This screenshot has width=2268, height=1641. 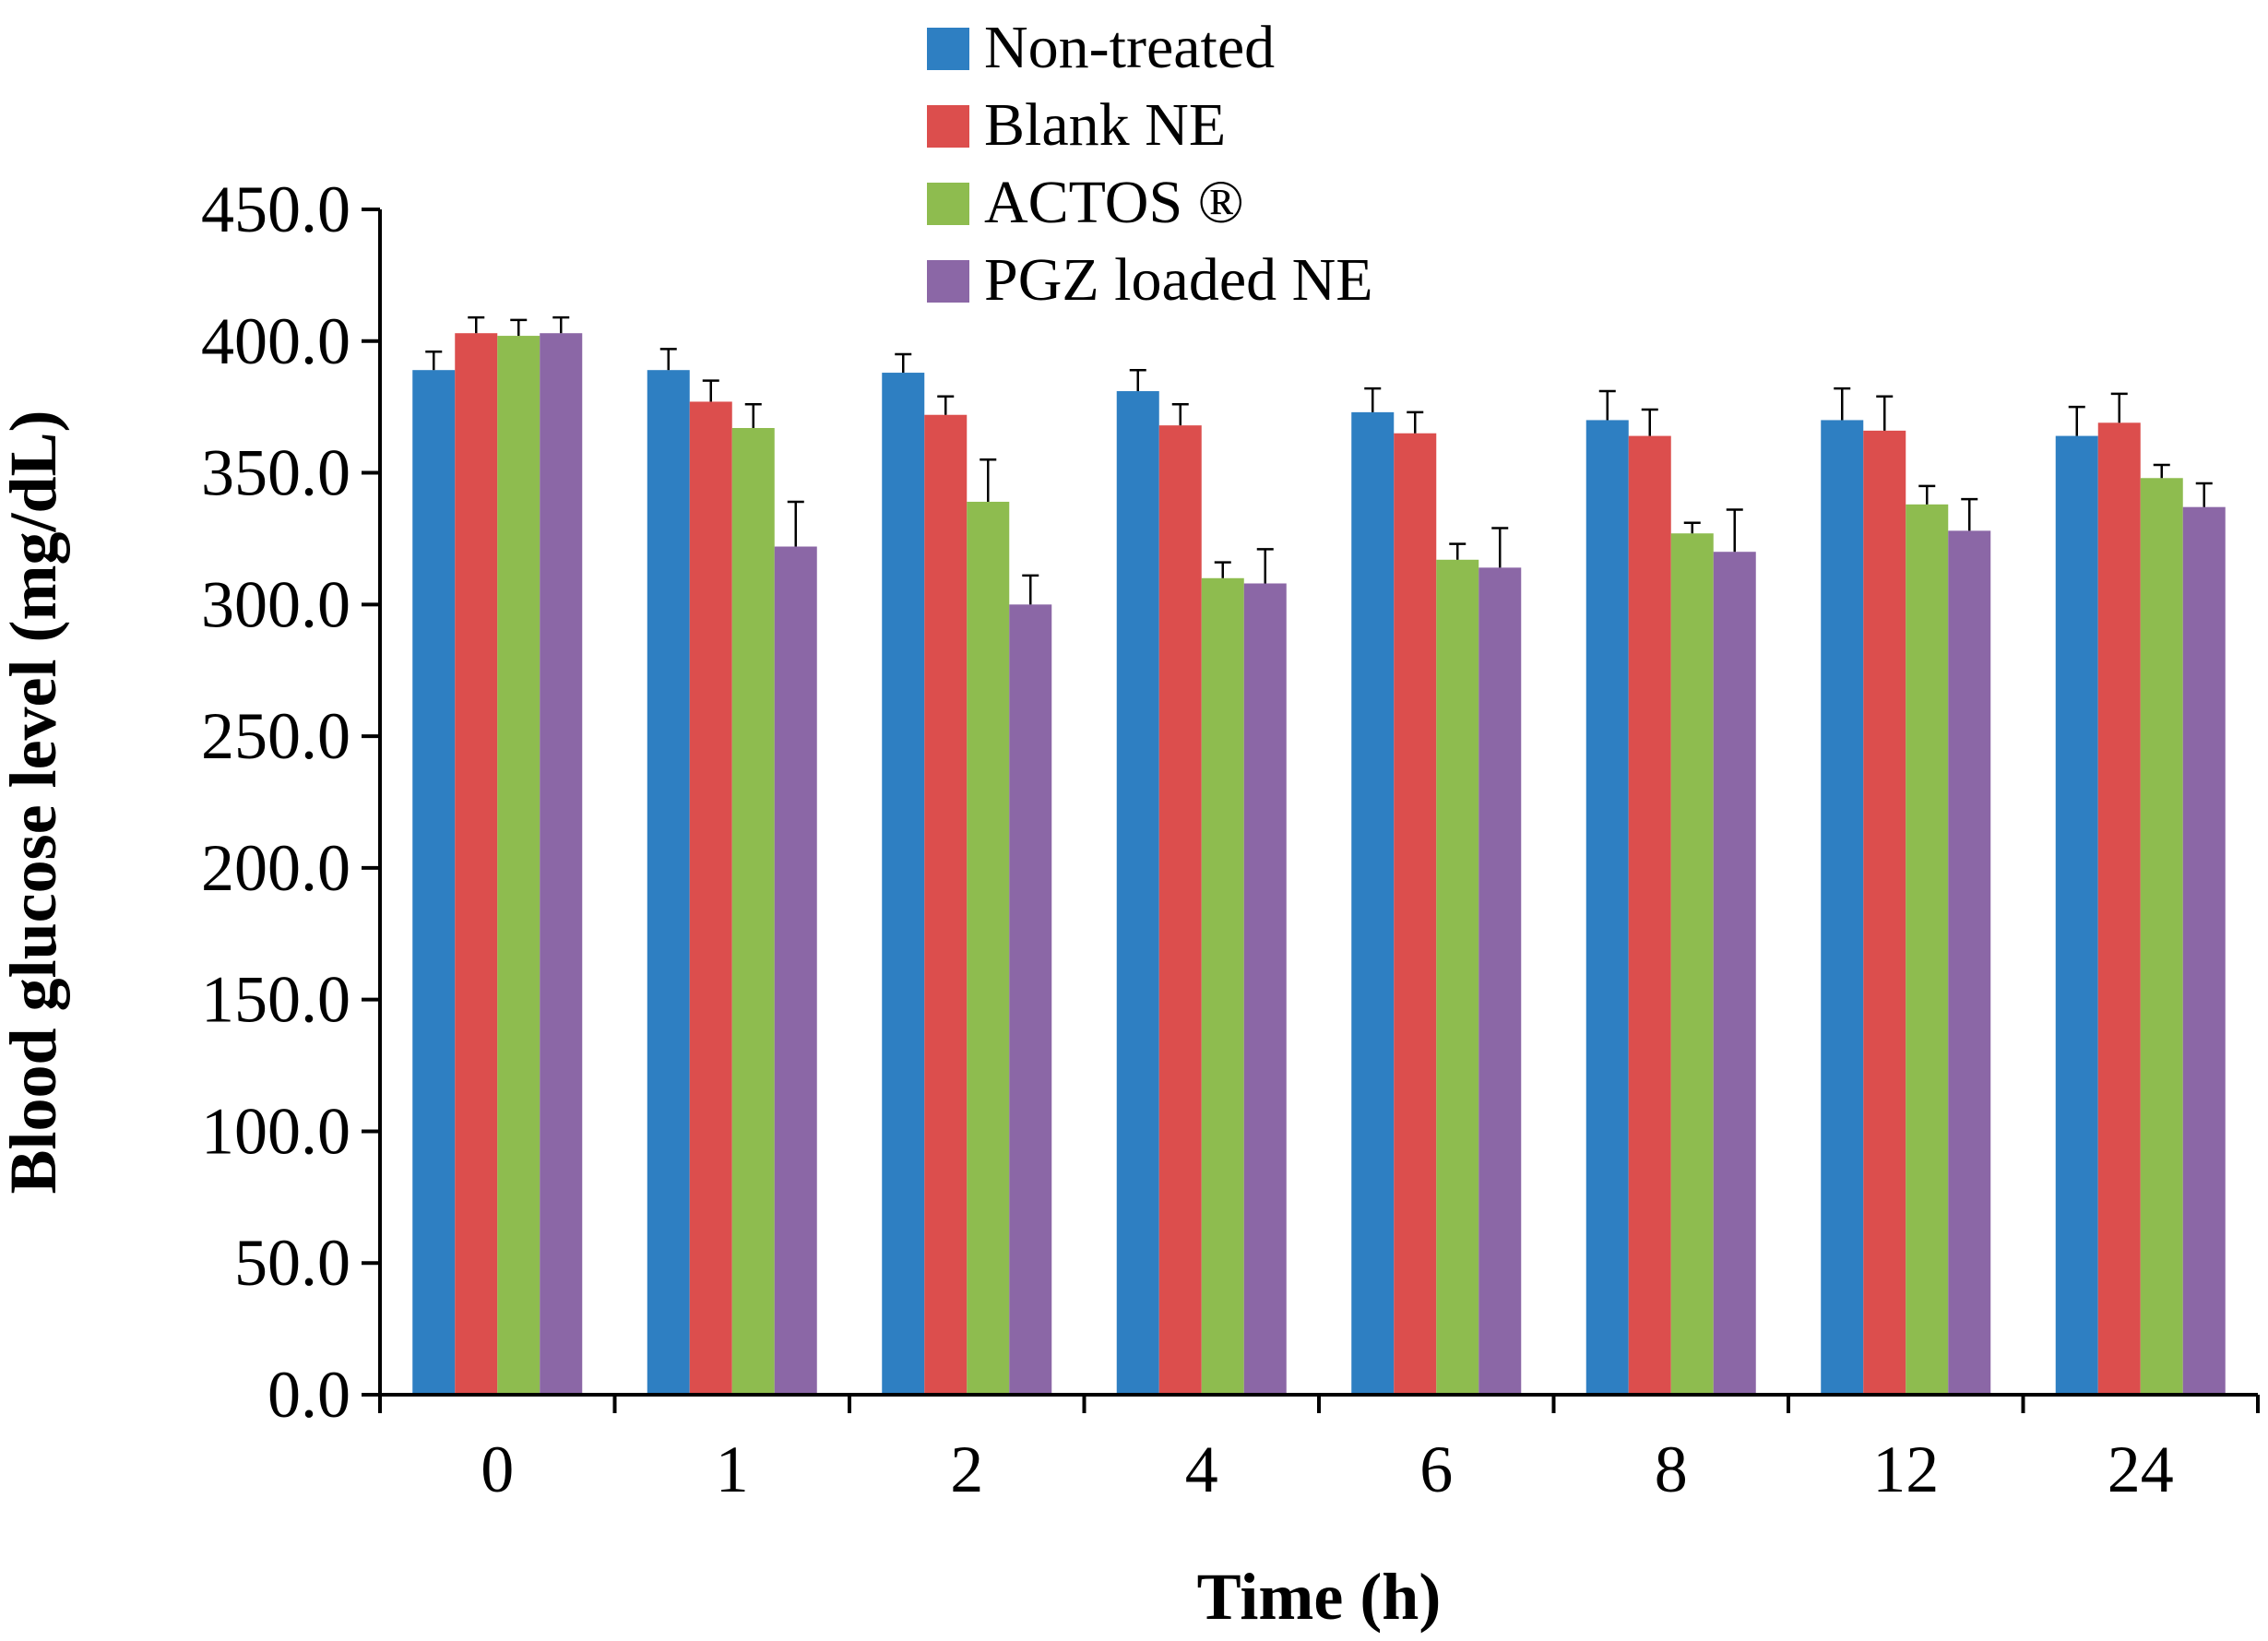 What do you see at coordinates (1178, 280) in the screenshot?
I see `legend-label: PGZ loaded NE` at bounding box center [1178, 280].